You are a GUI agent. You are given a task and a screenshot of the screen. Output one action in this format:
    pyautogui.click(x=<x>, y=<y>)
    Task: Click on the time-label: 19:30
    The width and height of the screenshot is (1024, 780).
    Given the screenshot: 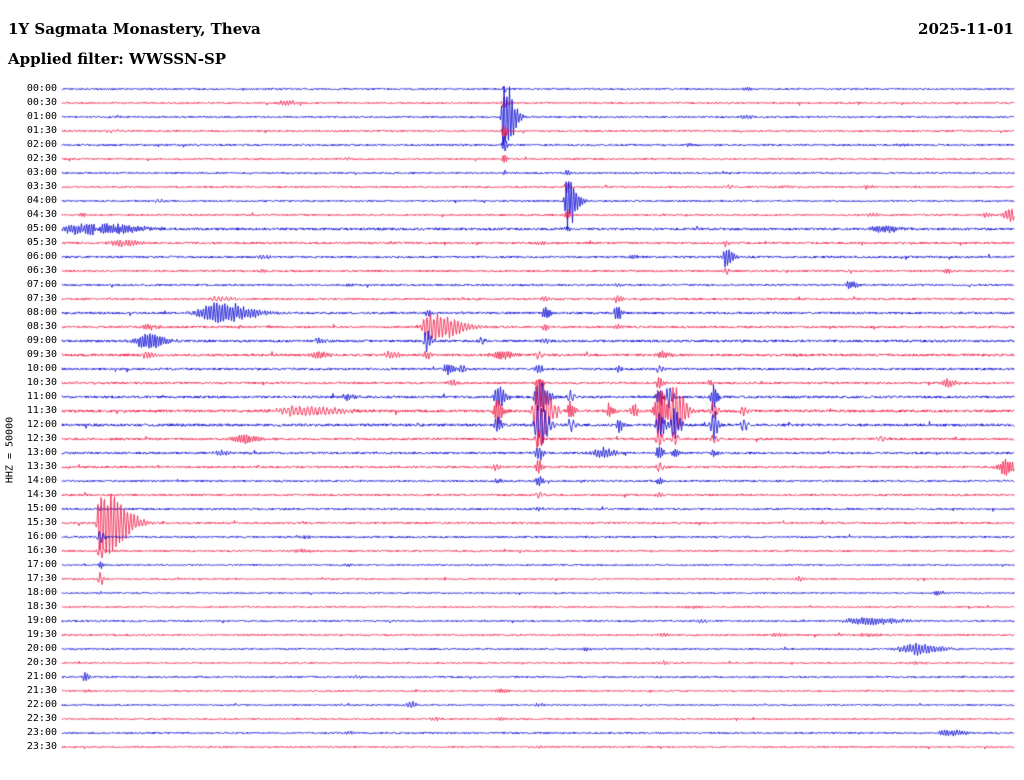 What is the action you would take?
    pyautogui.click(x=41, y=634)
    